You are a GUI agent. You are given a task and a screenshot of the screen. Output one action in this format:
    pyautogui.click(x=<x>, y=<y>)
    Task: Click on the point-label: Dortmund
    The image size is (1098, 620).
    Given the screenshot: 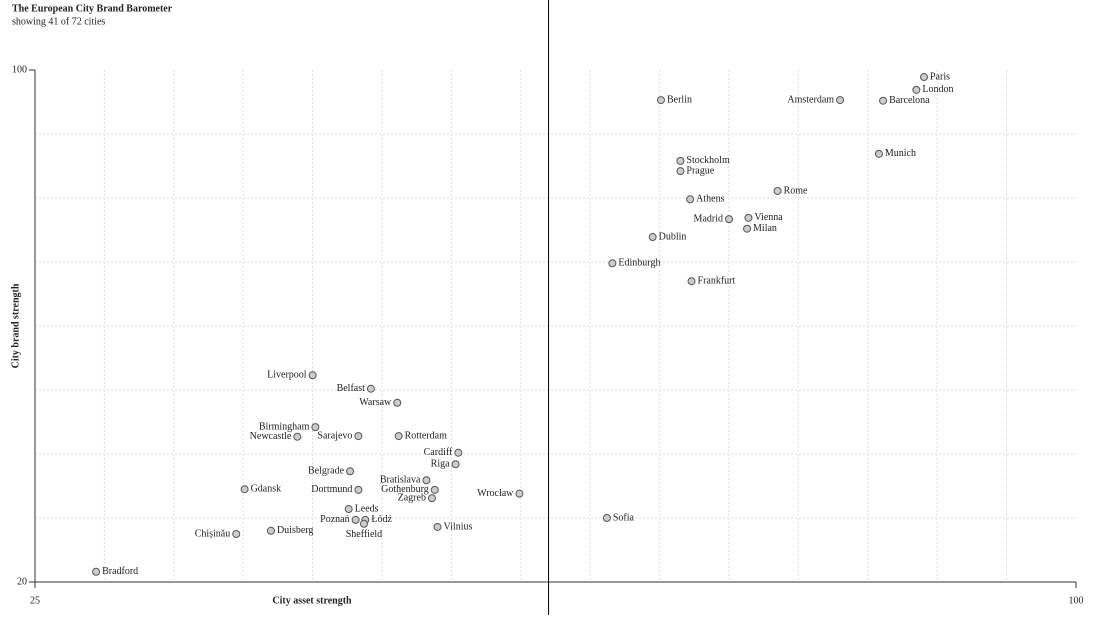 What is the action you would take?
    pyautogui.click(x=331, y=489)
    